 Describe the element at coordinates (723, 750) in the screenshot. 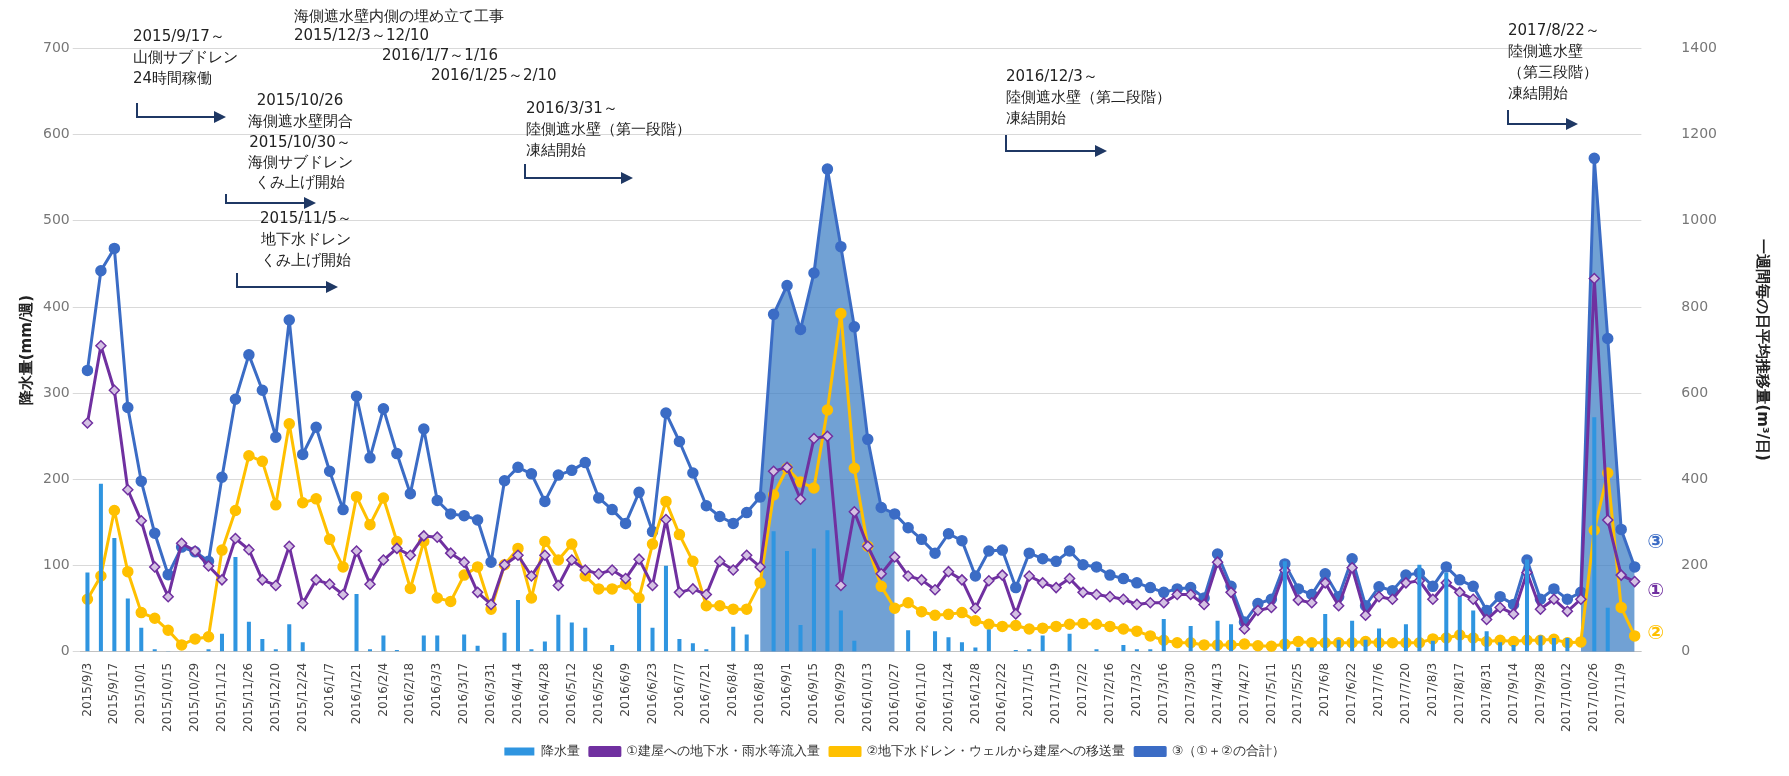

I see `legend-label: ①建屋への地下水・雨水等流入量` at that location.